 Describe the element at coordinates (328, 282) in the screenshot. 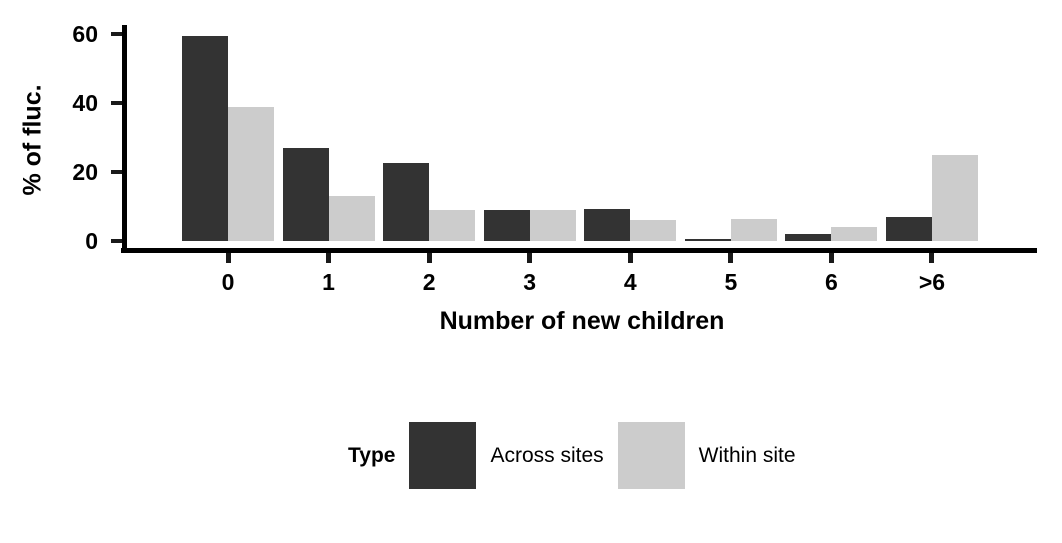

I see `x-tick-label-1: 1` at that location.